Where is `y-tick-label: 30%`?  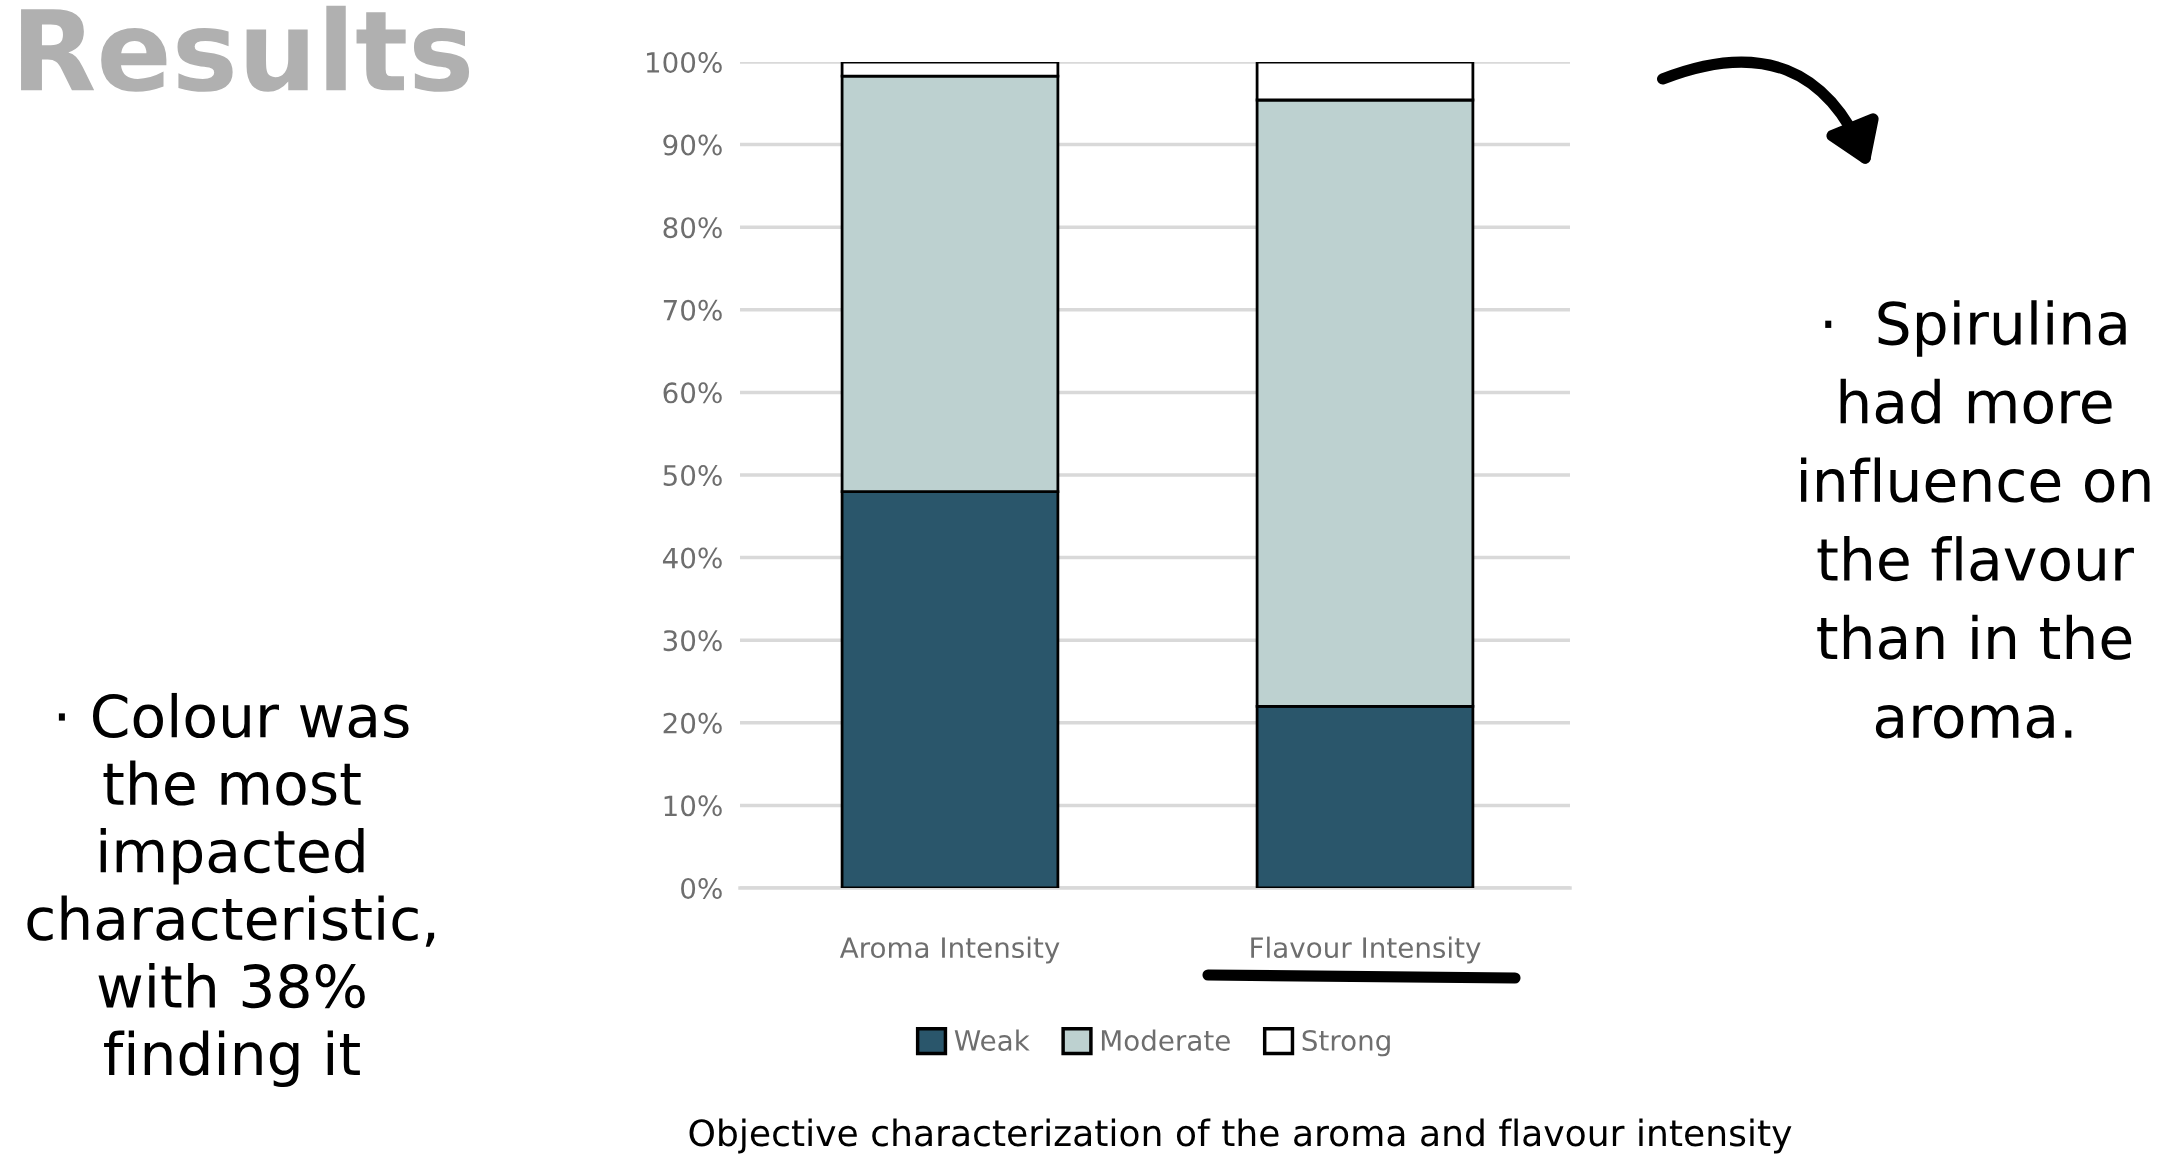
y-tick-label: 30% is located at coordinates (692, 641).